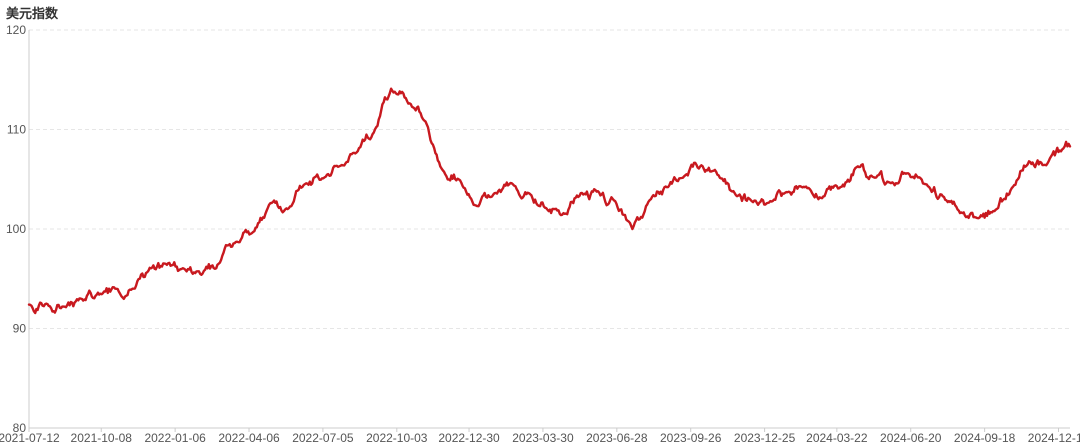 The width and height of the screenshot is (1080, 448). Describe the element at coordinates (32, 14) in the screenshot. I see `chart-title: 美元指数` at that location.